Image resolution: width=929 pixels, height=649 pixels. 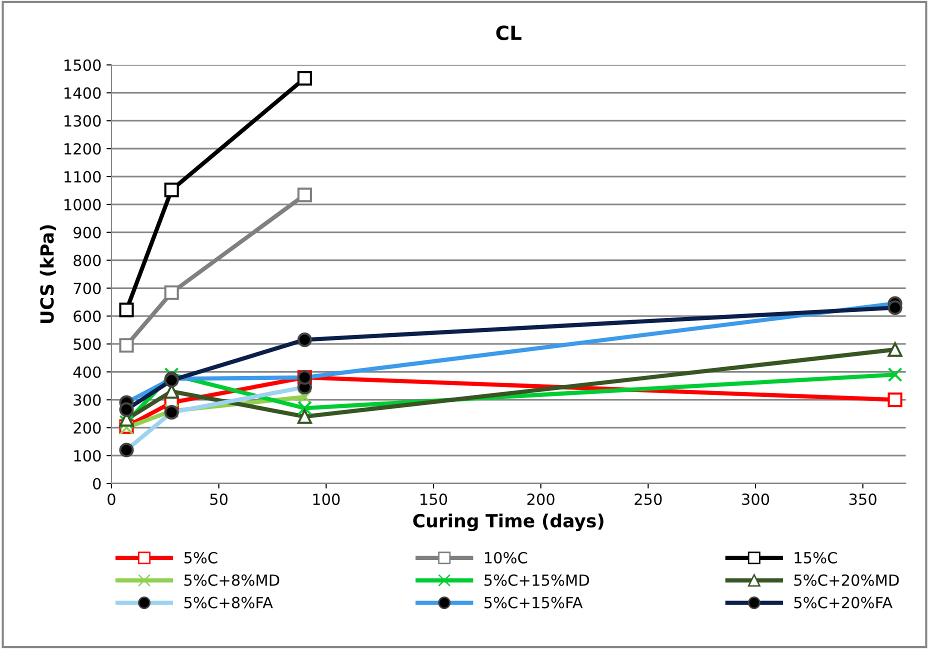 What do you see at coordinates (537, 580) in the screenshot?
I see `legend-label: 5%C+15%MD` at bounding box center [537, 580].